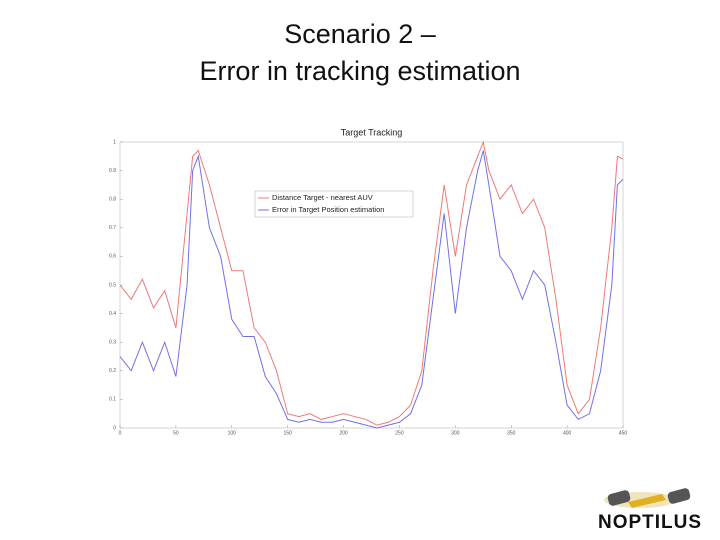  I want to click on y-tick-label: 0.5, so click(112, 285).